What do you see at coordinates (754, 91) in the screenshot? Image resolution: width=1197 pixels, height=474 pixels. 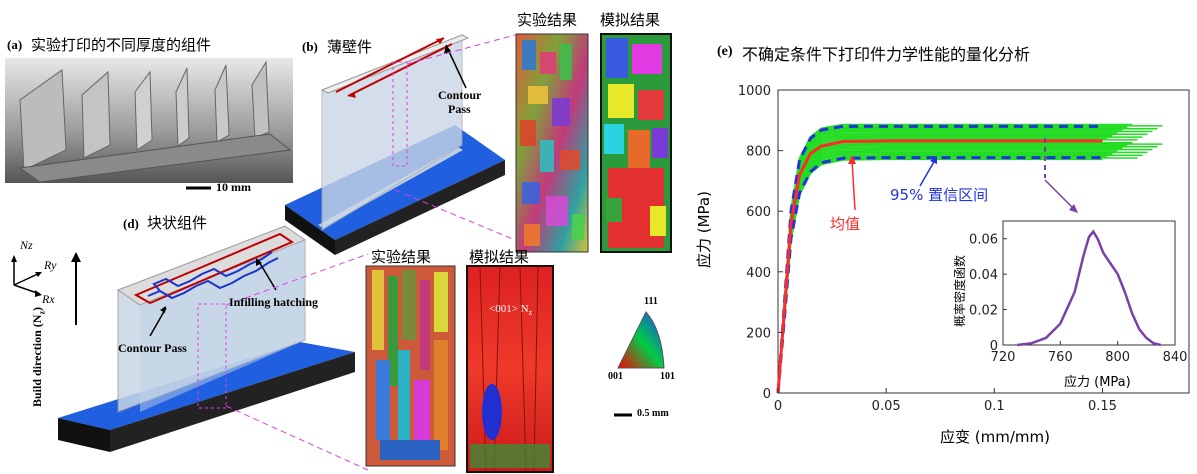 I see `y-tick-label: 1000` at bounding box center [754, 91].